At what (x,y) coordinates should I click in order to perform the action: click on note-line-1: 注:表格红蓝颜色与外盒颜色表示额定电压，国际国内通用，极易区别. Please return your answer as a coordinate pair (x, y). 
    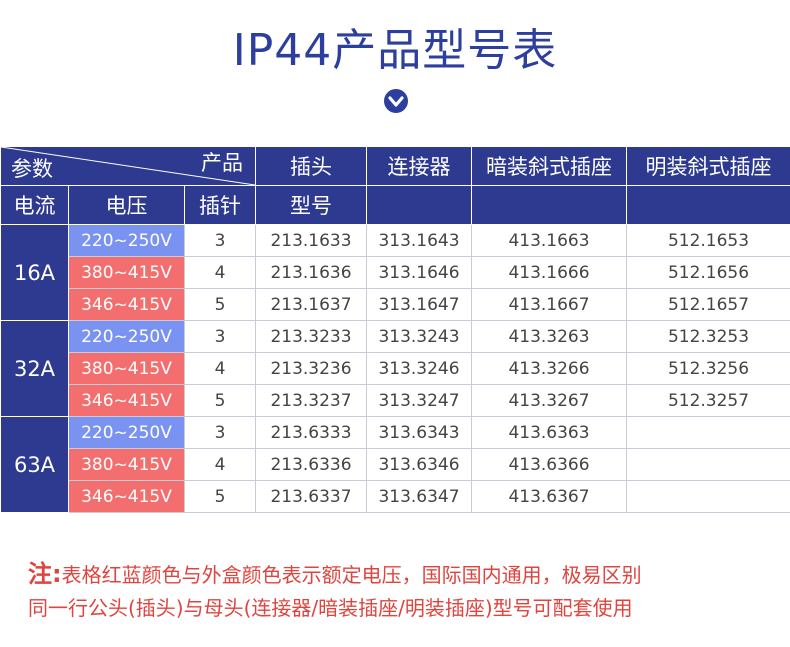
    Looking at the image, I should click on (408, 571).